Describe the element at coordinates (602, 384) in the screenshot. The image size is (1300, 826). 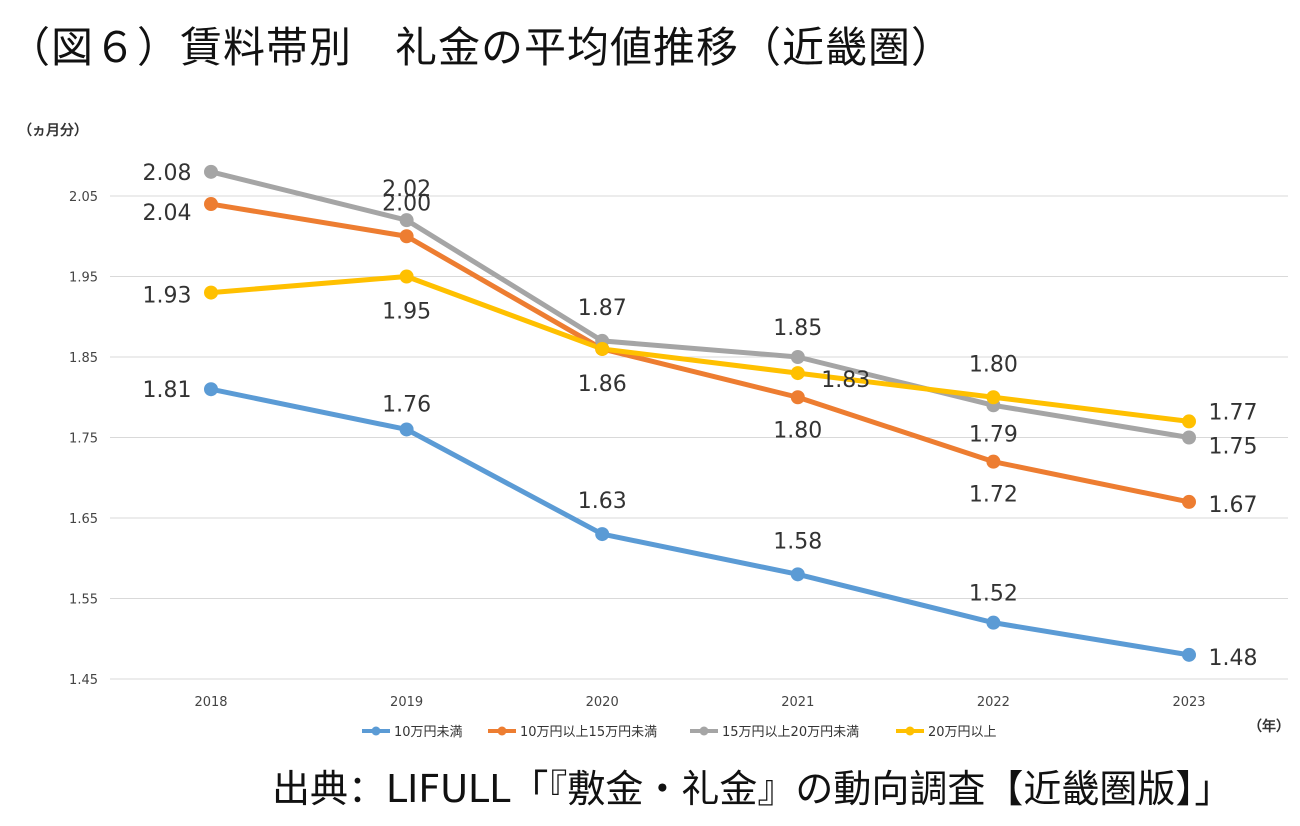
I see `data-label: 1.86` at that location.